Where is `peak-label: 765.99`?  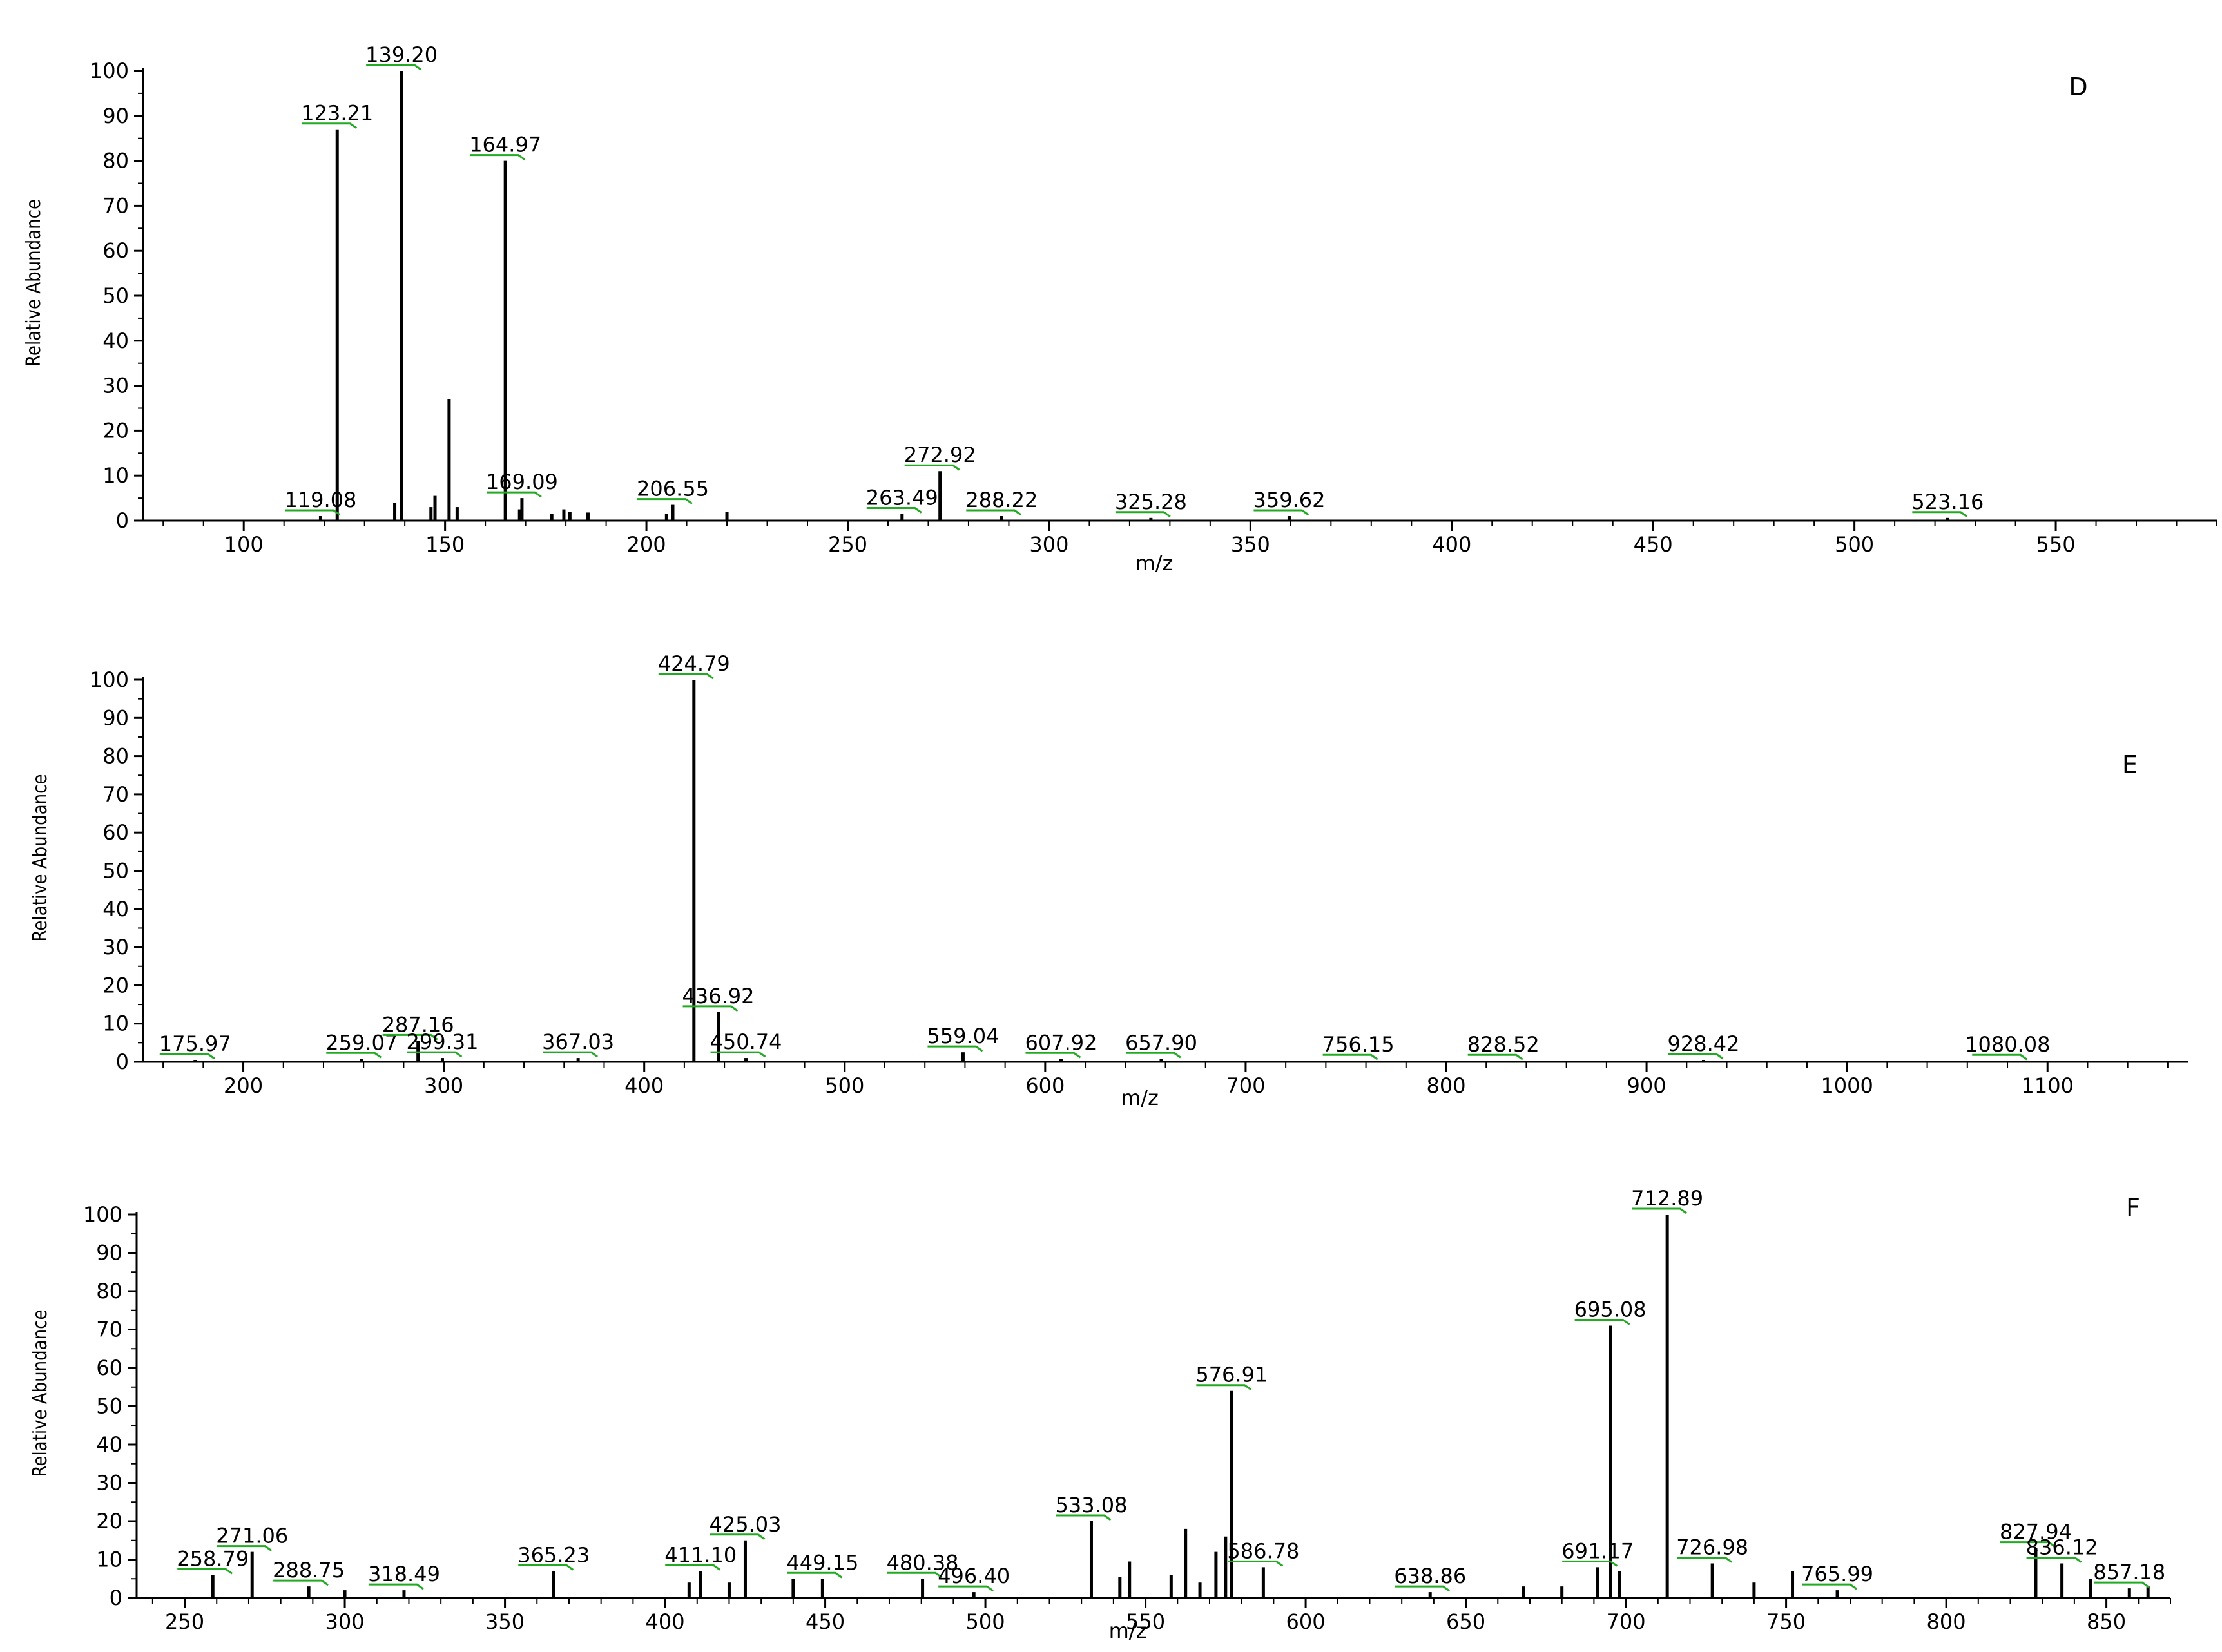
peak-label: 765.99 is located at coordinates (1837, 1574).